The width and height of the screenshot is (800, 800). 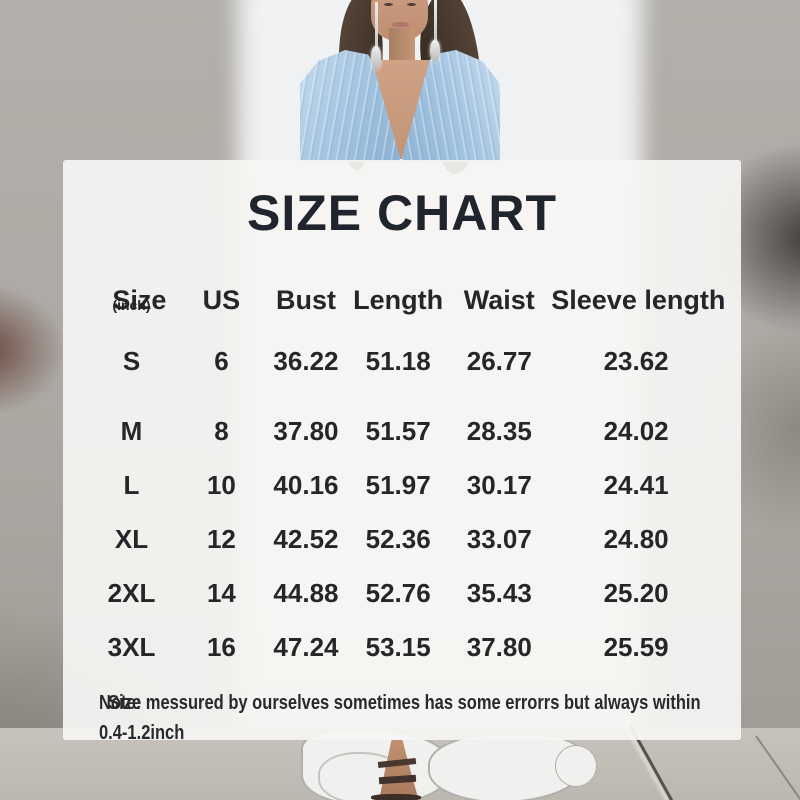 I want to click on table-cell: 33.07, so click(x=499, y=538).